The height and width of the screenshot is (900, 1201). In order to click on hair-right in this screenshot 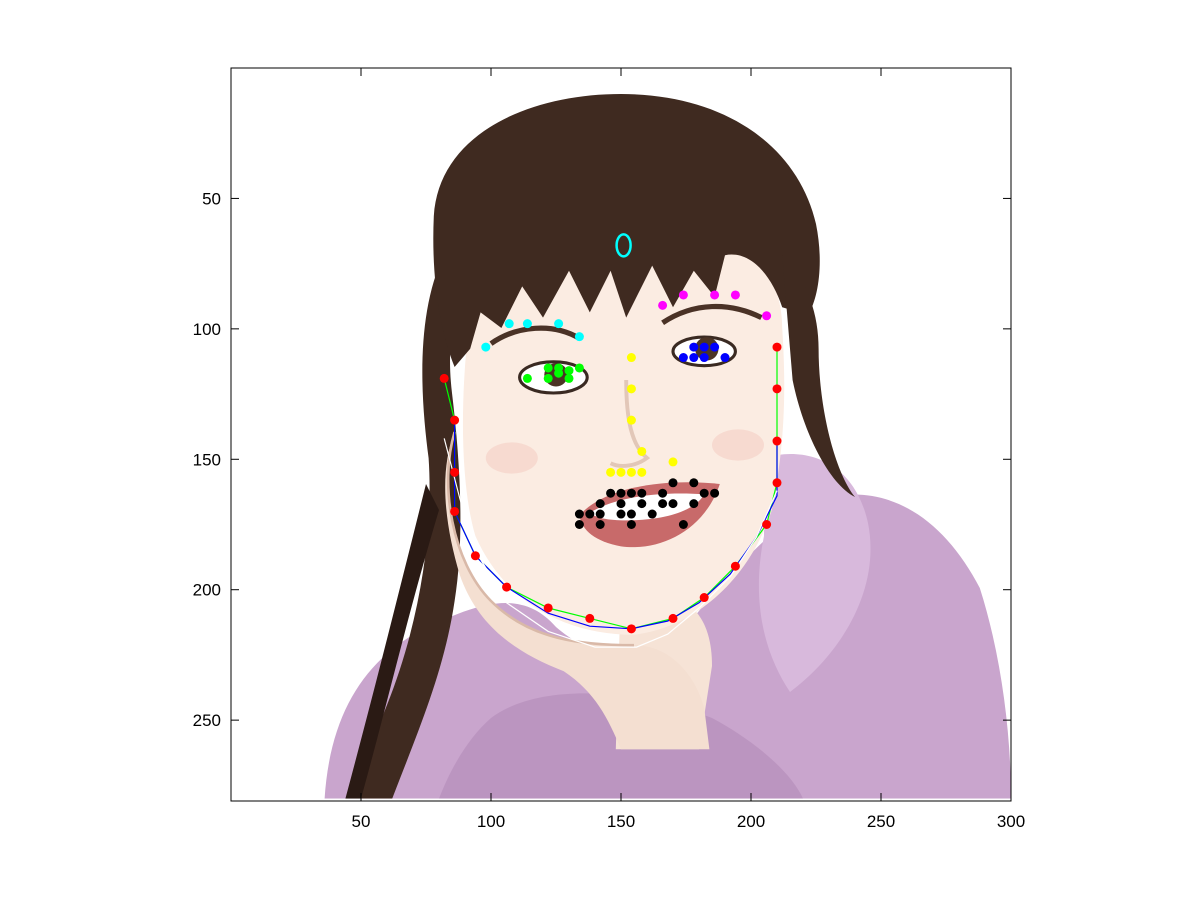, I will do `click(818, 376)`.